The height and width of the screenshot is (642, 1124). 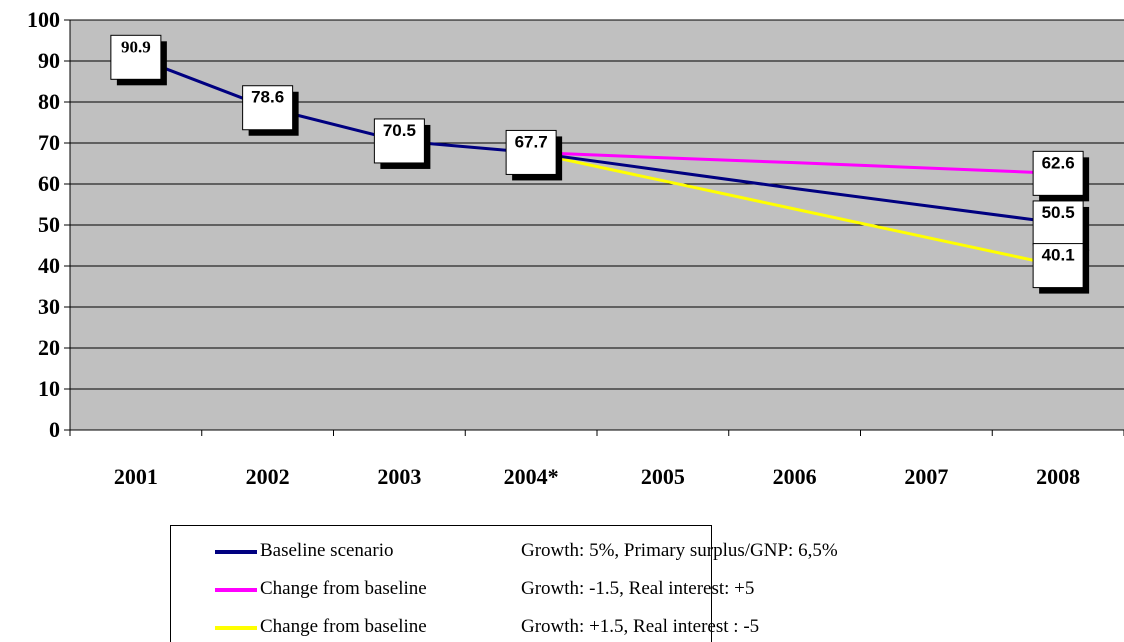 I want to click on y-tick-label: 60, so click(x=49, y=183).